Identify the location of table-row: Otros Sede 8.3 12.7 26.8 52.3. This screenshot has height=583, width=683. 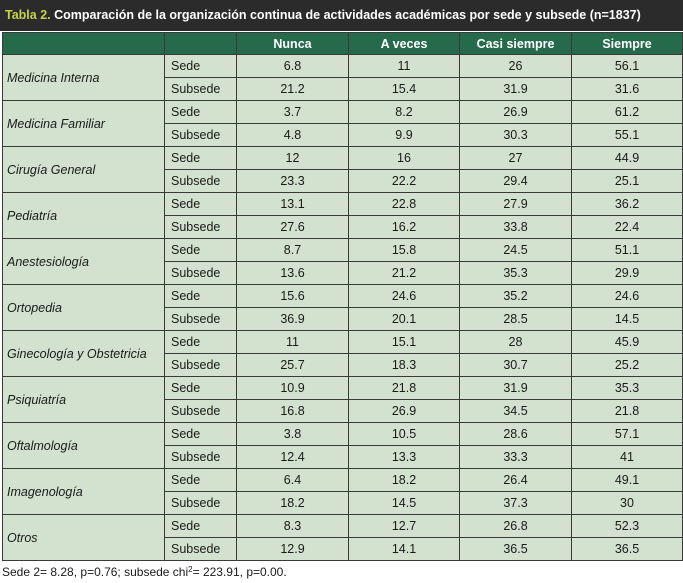
(342, 537).